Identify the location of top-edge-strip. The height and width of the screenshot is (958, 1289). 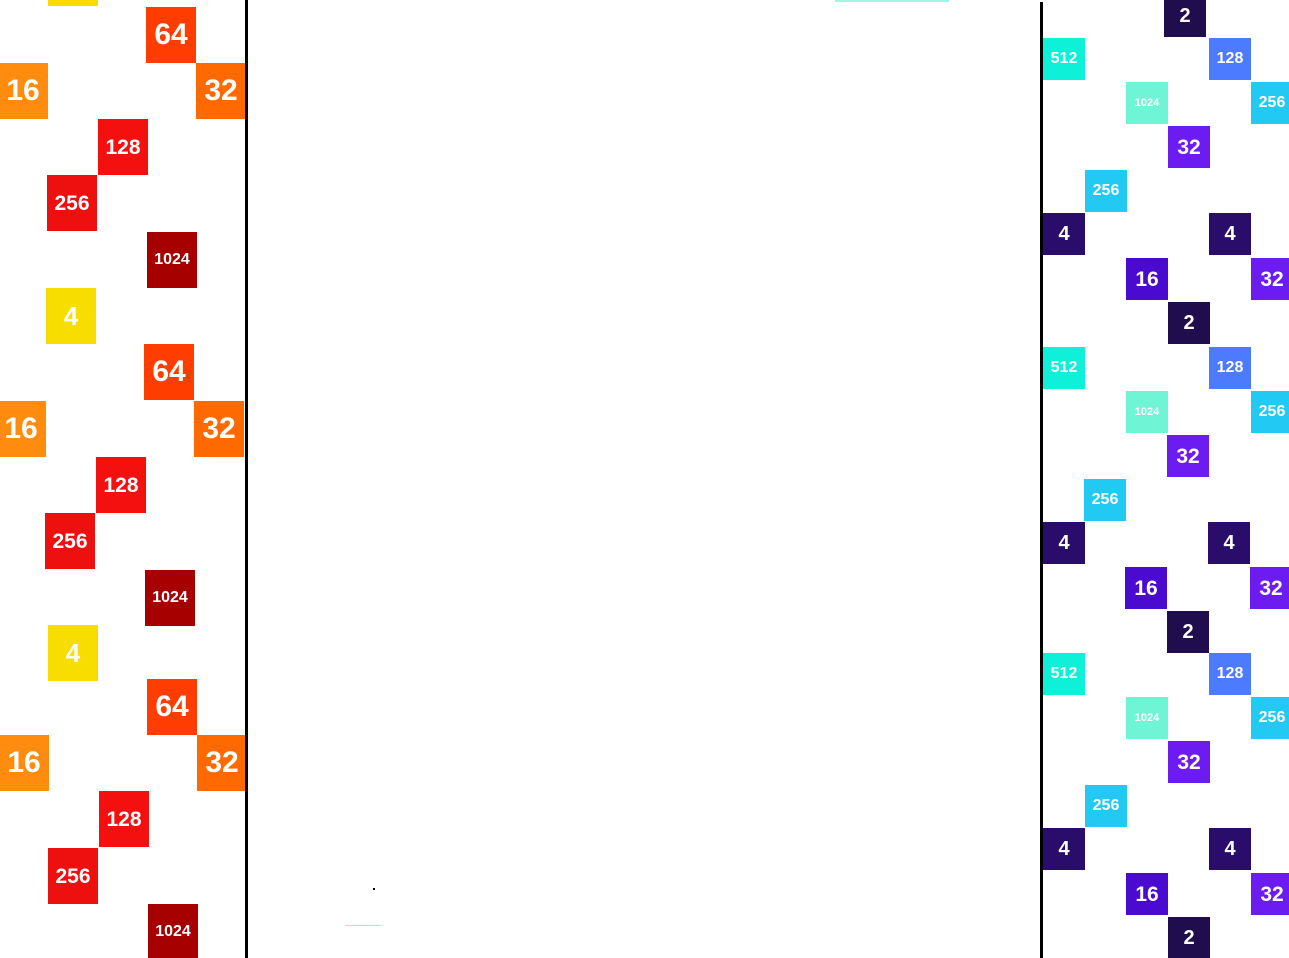
(892, 1).